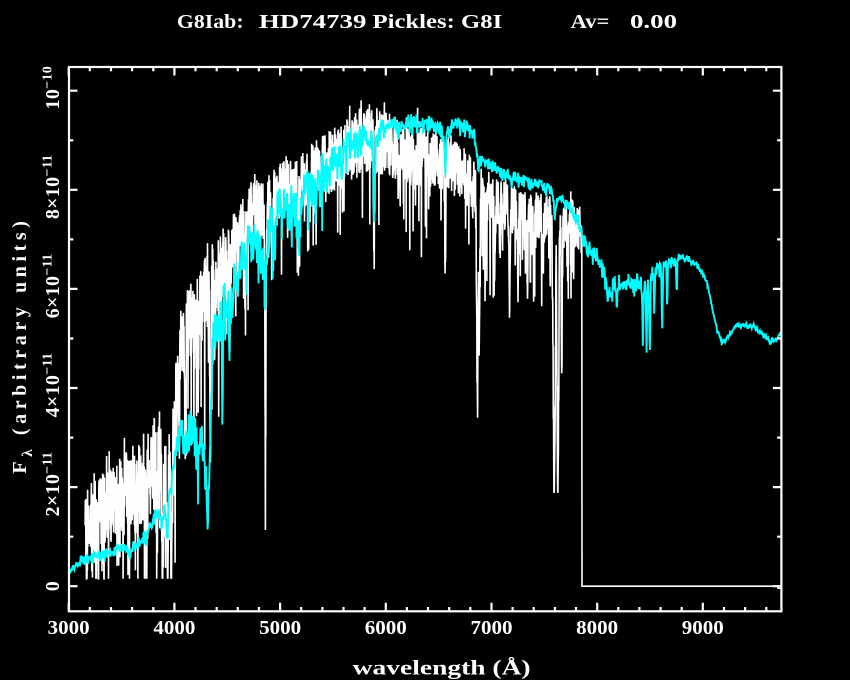  Describe the element at coordinates (386, 628) in the screenshot. I see `svg-text: 6000` at that location.